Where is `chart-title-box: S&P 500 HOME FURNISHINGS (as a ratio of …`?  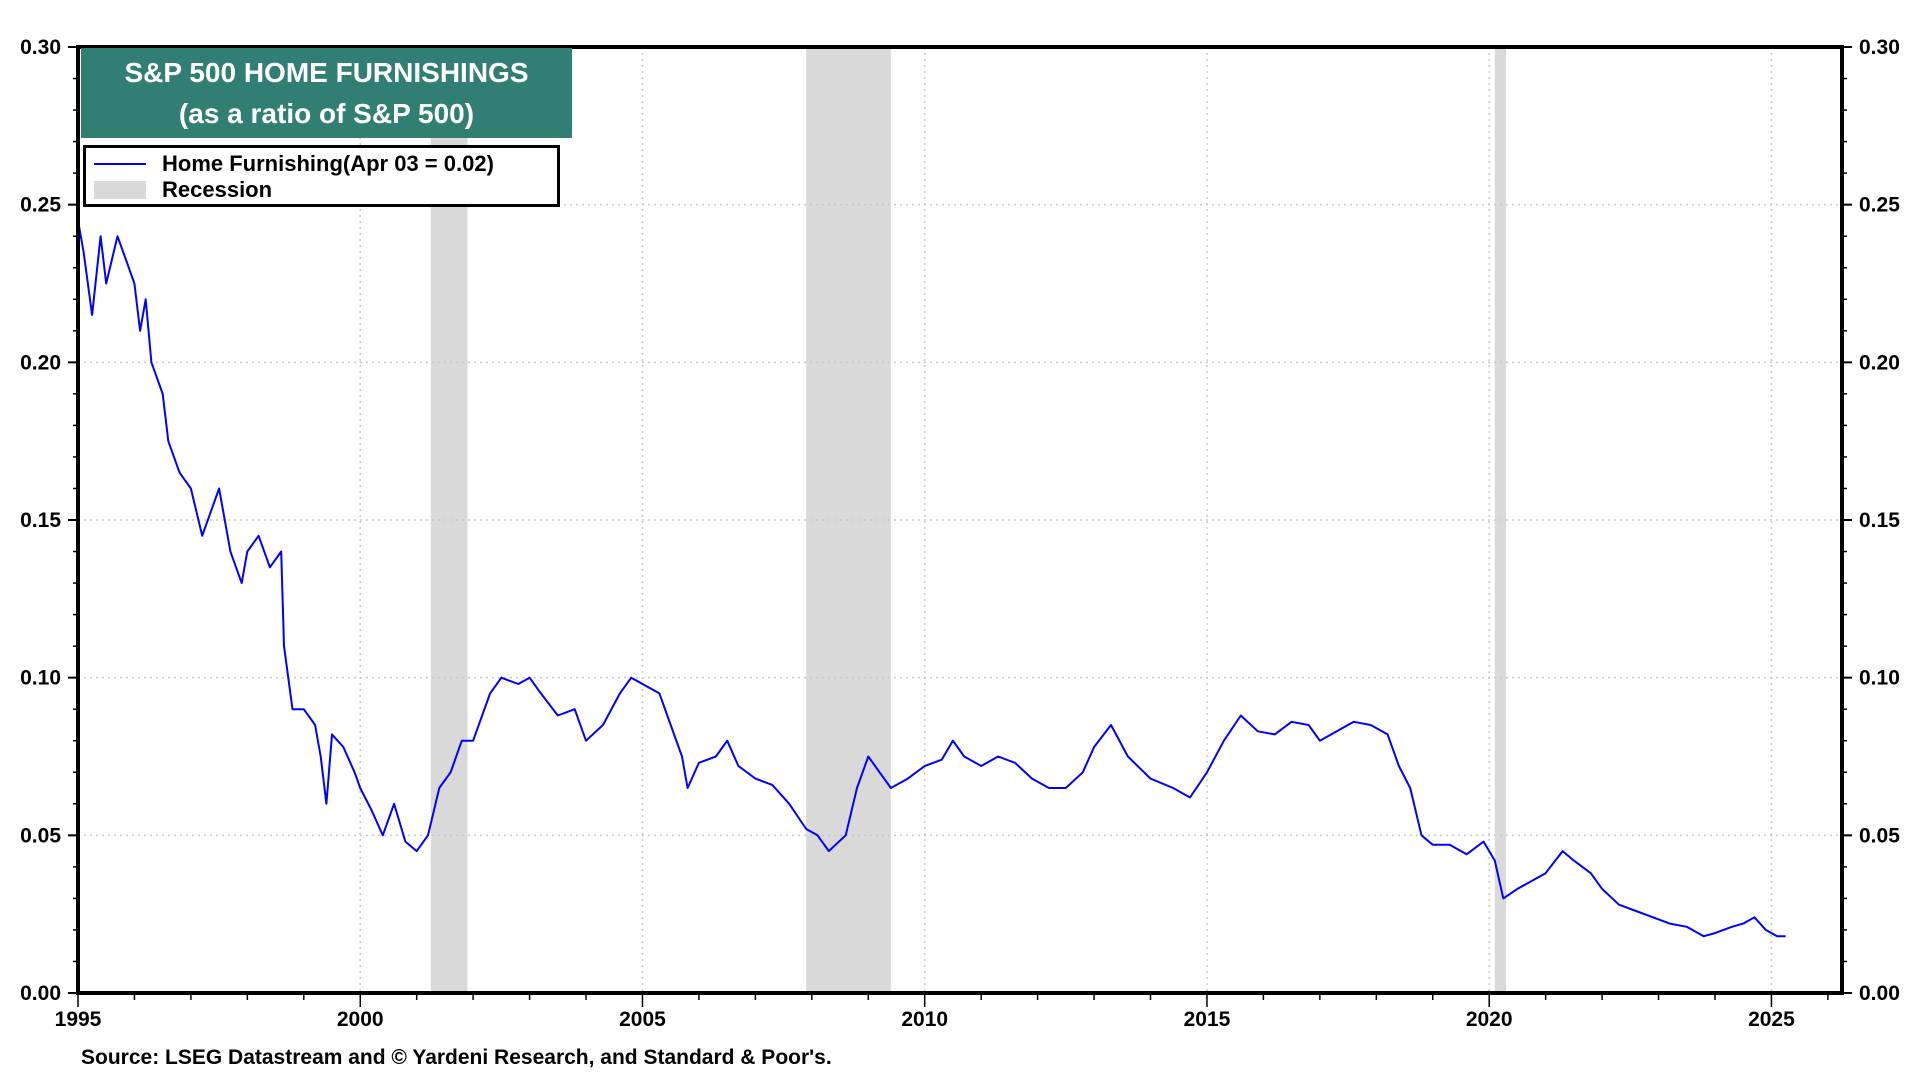 chart-title-box: S&P 500 HOME FURNISHINGS (as a ratio of … is located at coordinates (326, 93).